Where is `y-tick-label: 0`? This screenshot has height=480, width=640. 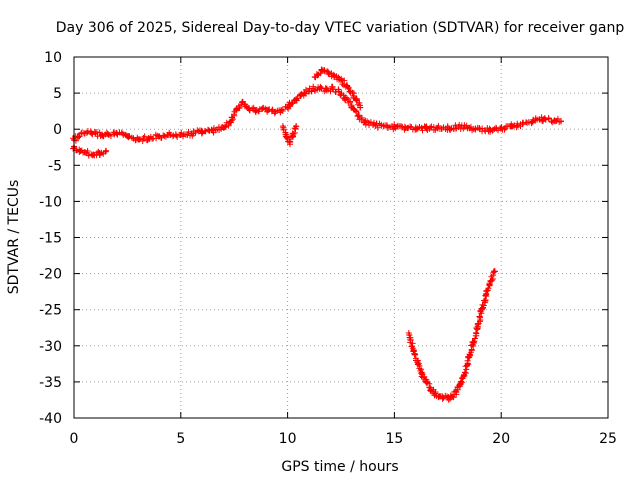
y-tick-label: 0 is located at coordinates (57, 130).